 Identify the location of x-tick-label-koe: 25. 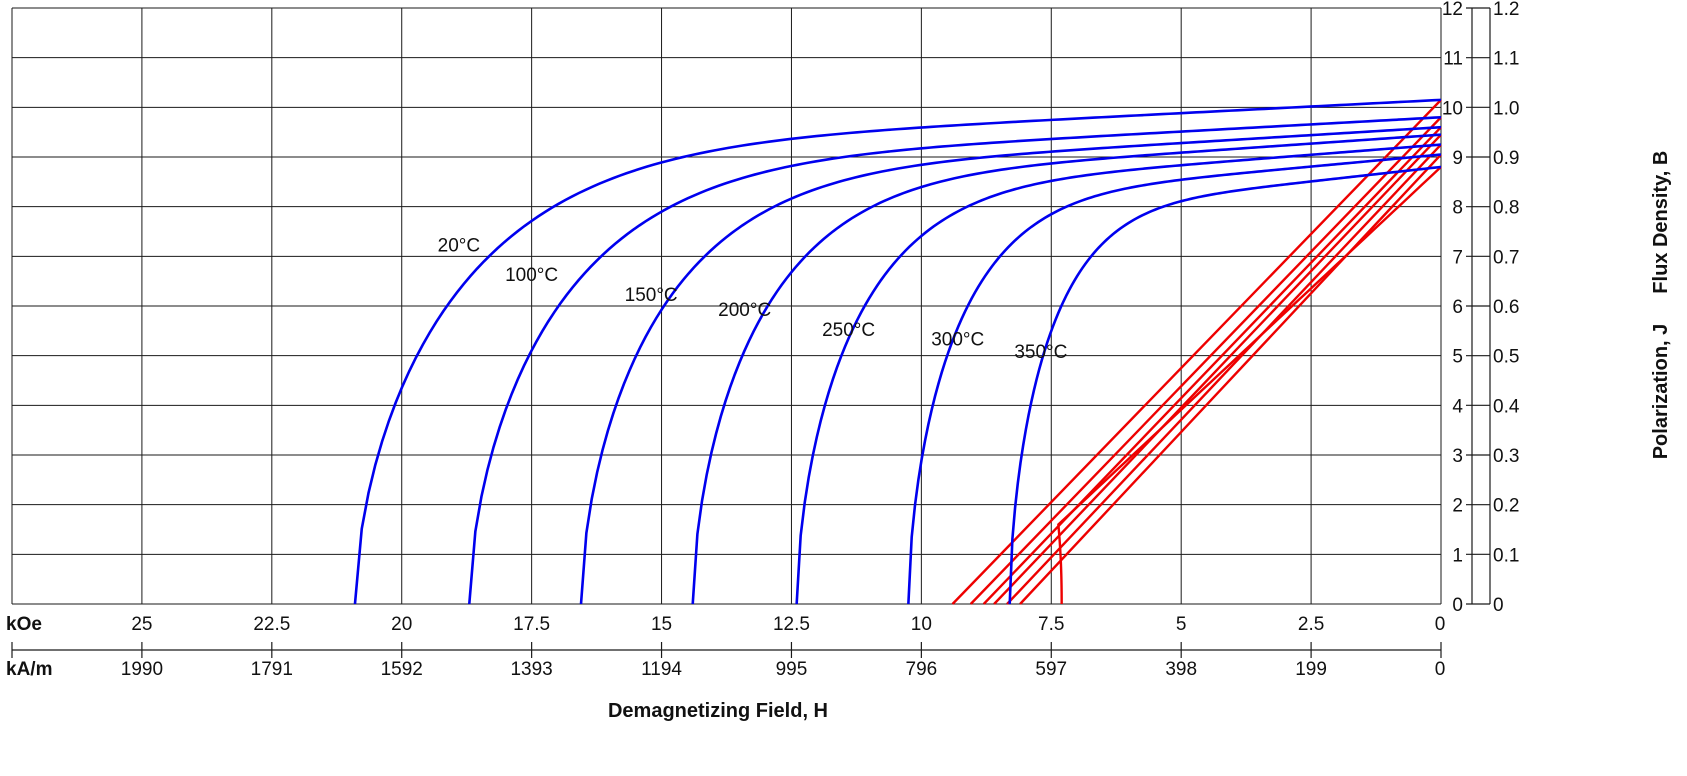
(141, 624).